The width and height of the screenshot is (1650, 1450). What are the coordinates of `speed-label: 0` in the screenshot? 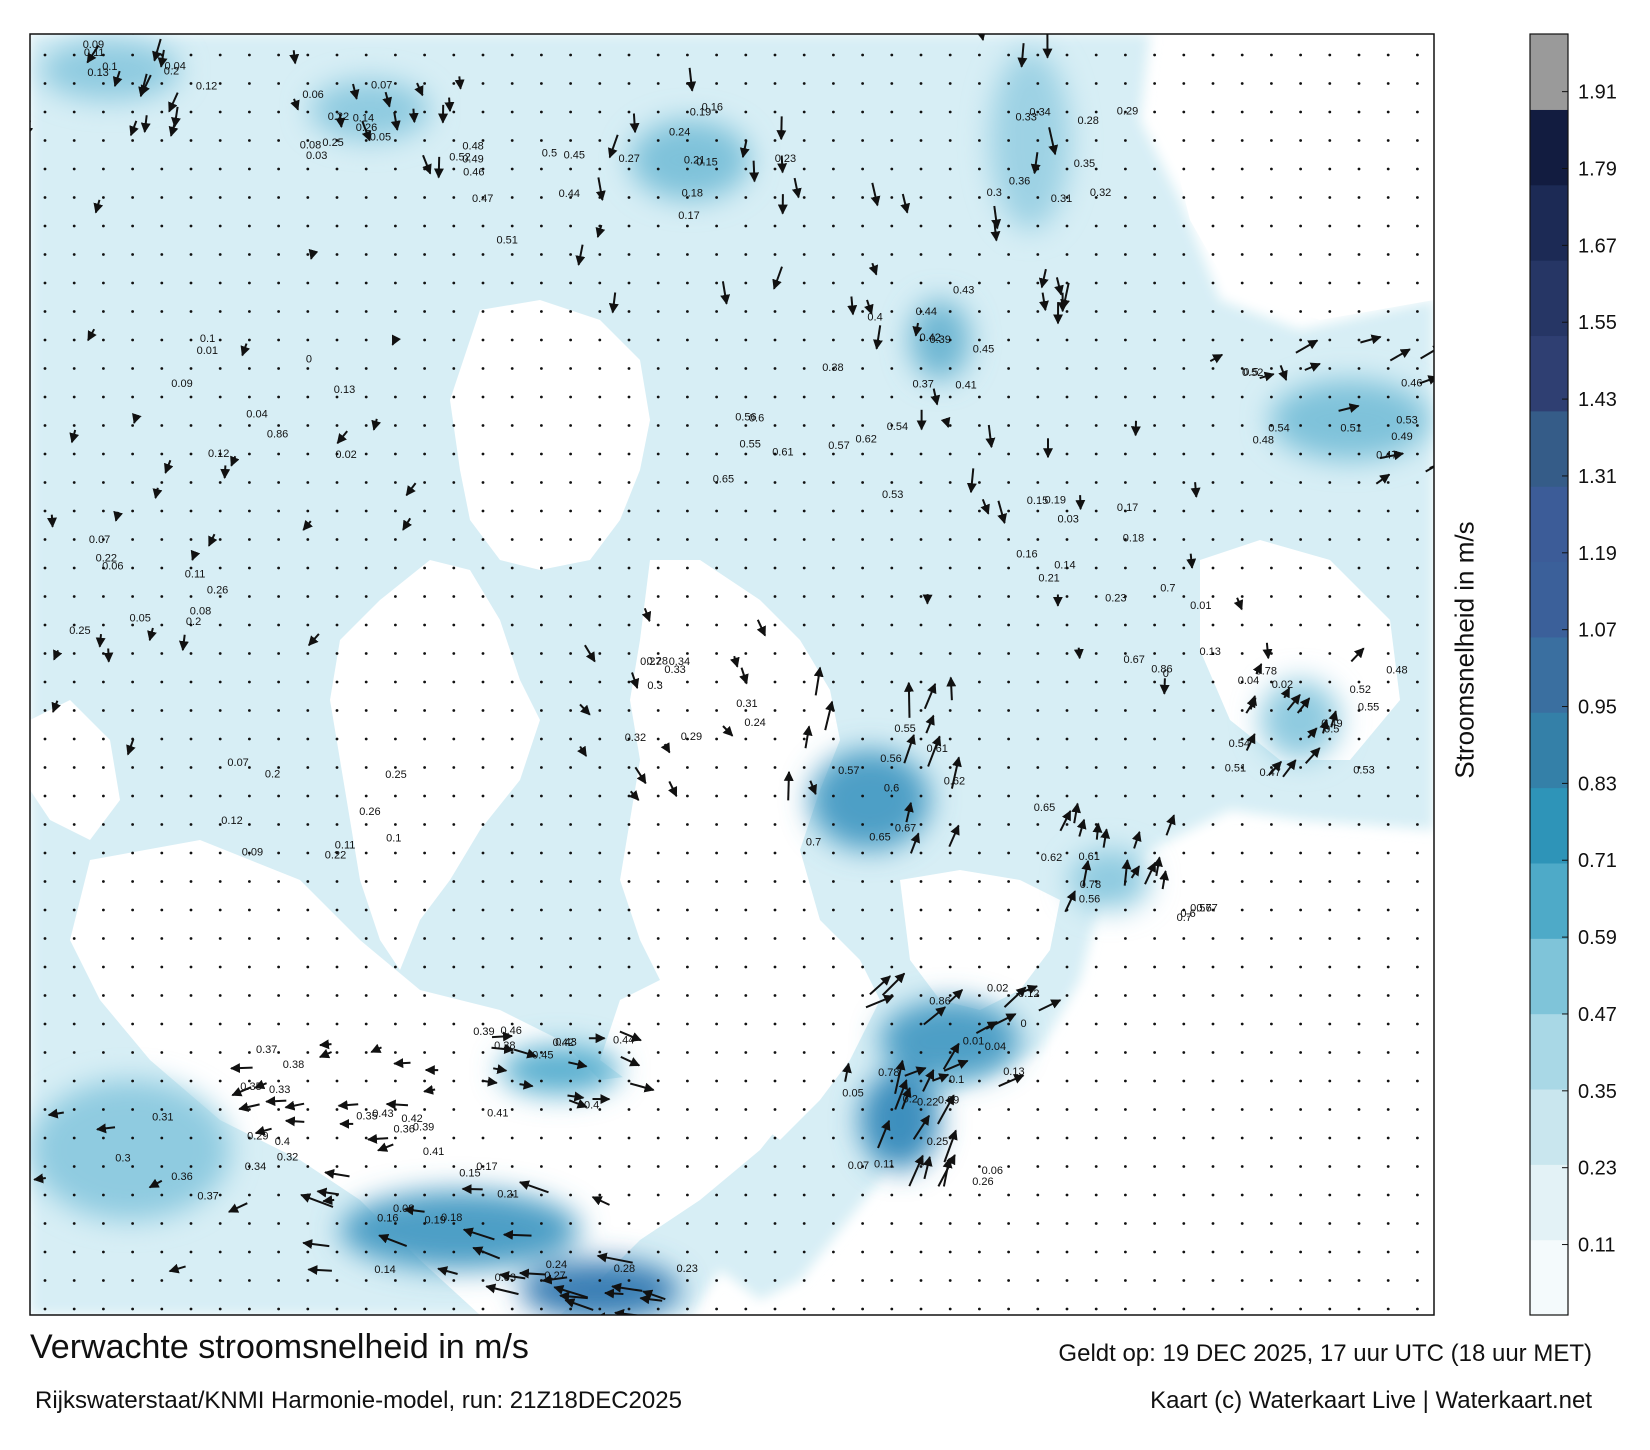 It's located at (309, 359).